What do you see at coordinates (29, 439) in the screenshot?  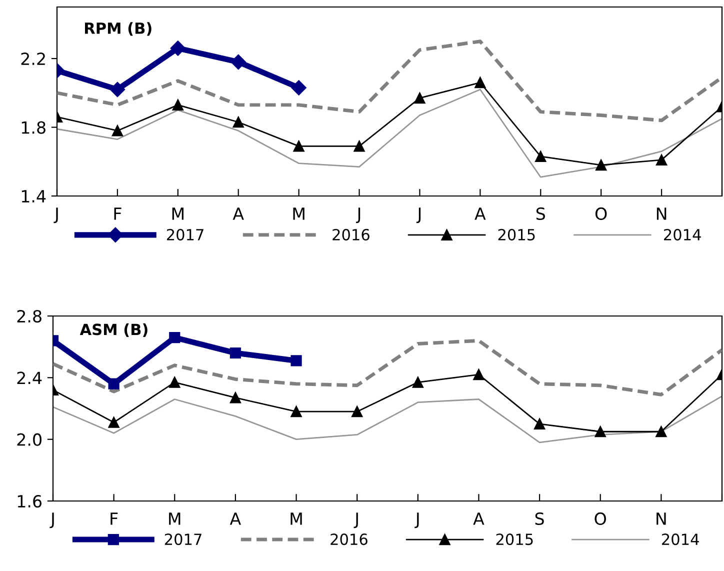 I see `y-tick-label: 2.0` at bounding box center [29, 439].